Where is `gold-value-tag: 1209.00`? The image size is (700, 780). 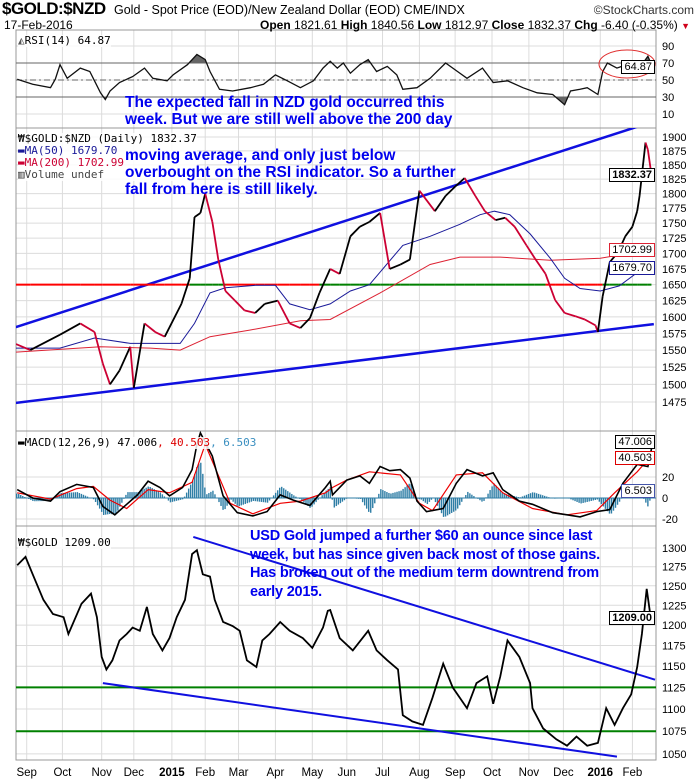
gold-value-tag: 1209.00 is located at coordinates (632, 618).